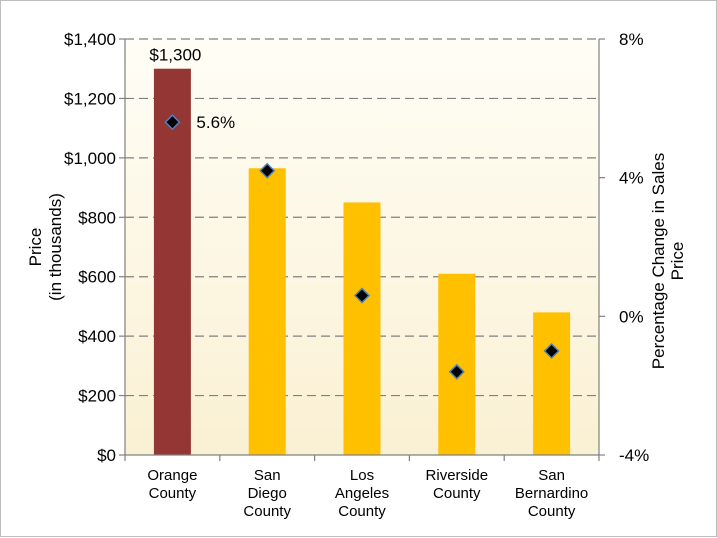  Describe the element at coordinates (90, 158) in the screenshot. I see `y-tick-label: $1,000` at that location.